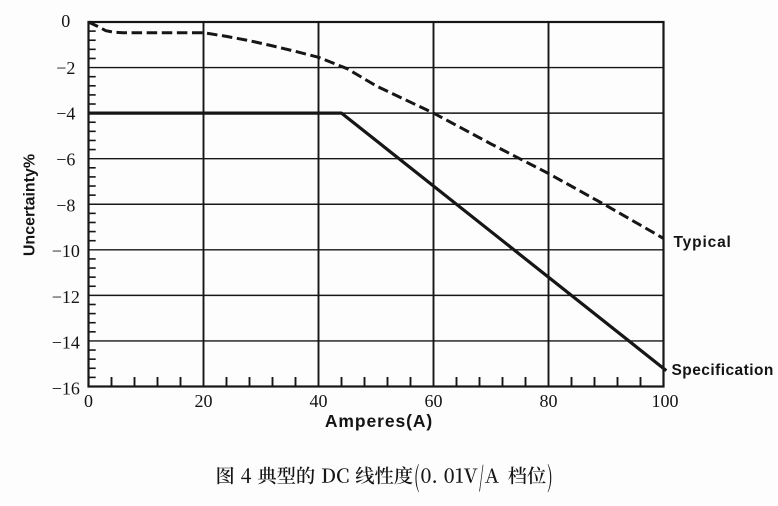 The width and height of the screenshot is (778, 506). What do you see at coordinates (66, 343) in the screenshot?
I see `svg-text: −14` at bounding box center [66, 343].